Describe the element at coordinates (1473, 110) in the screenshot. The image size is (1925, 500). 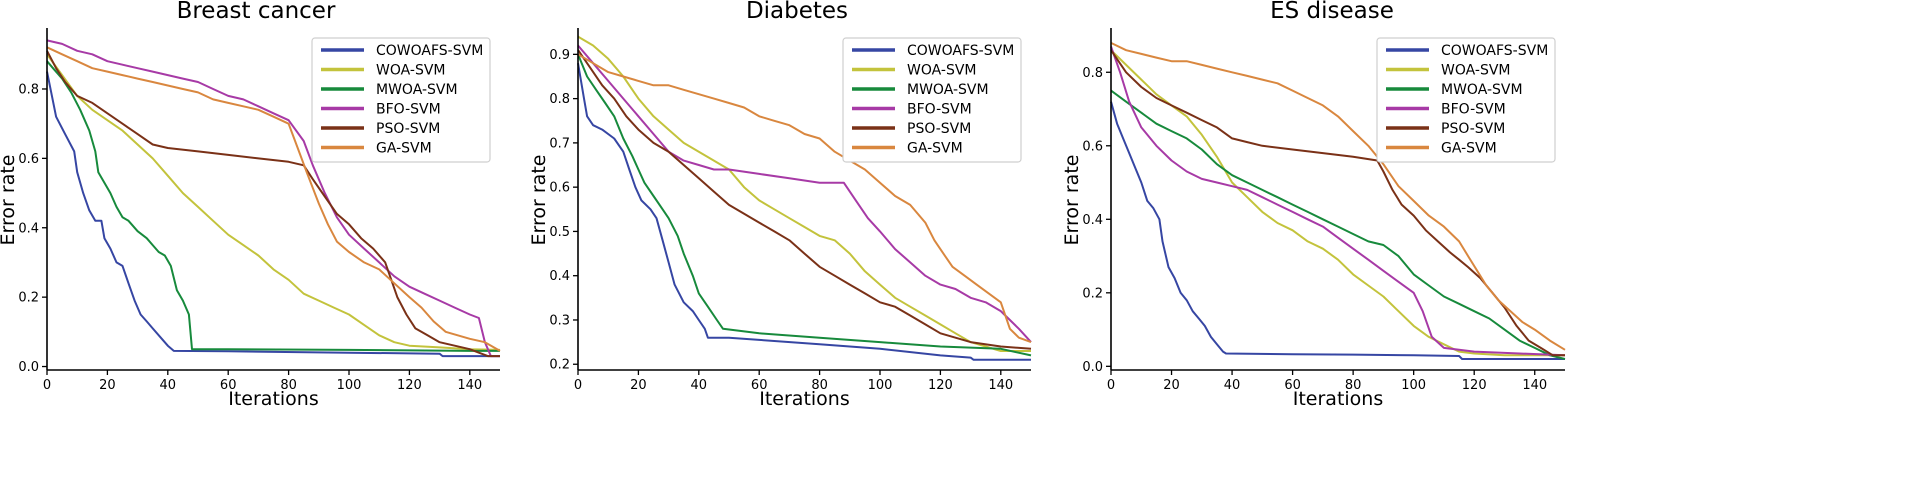
I see `panel-3-legend-label-bfo-svm: BFO-SVM` at that location.